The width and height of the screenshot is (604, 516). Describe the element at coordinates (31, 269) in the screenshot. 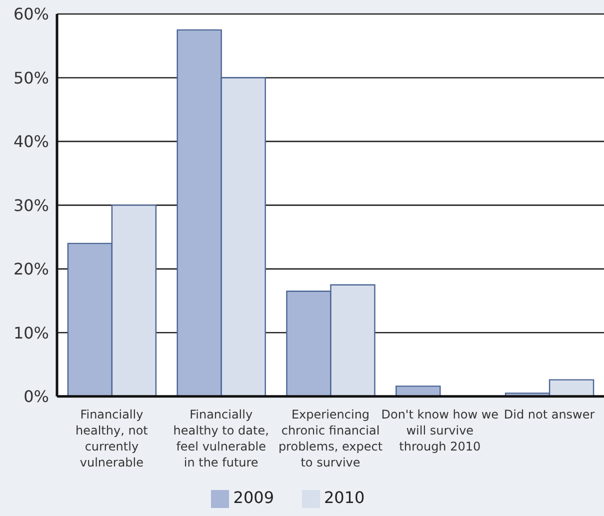

I see `y-tick-label: 20%` at that location.